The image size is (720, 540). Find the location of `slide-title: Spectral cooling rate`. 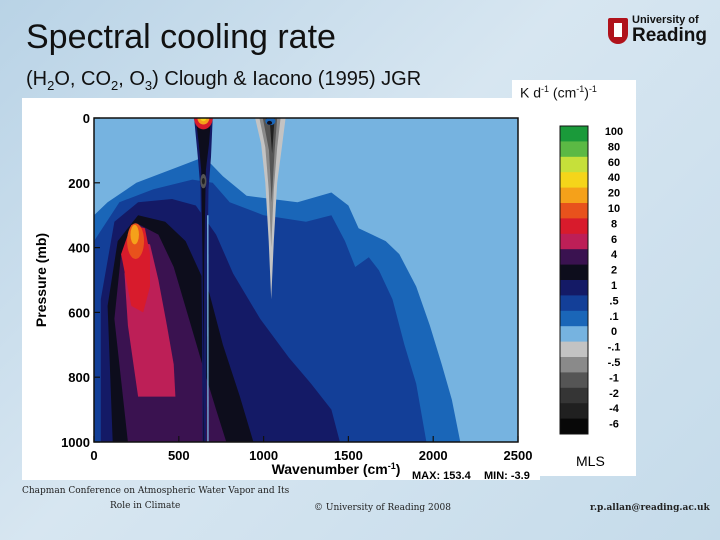

slide-title: Spectral cooling rate is located at coordinates (181, 37).